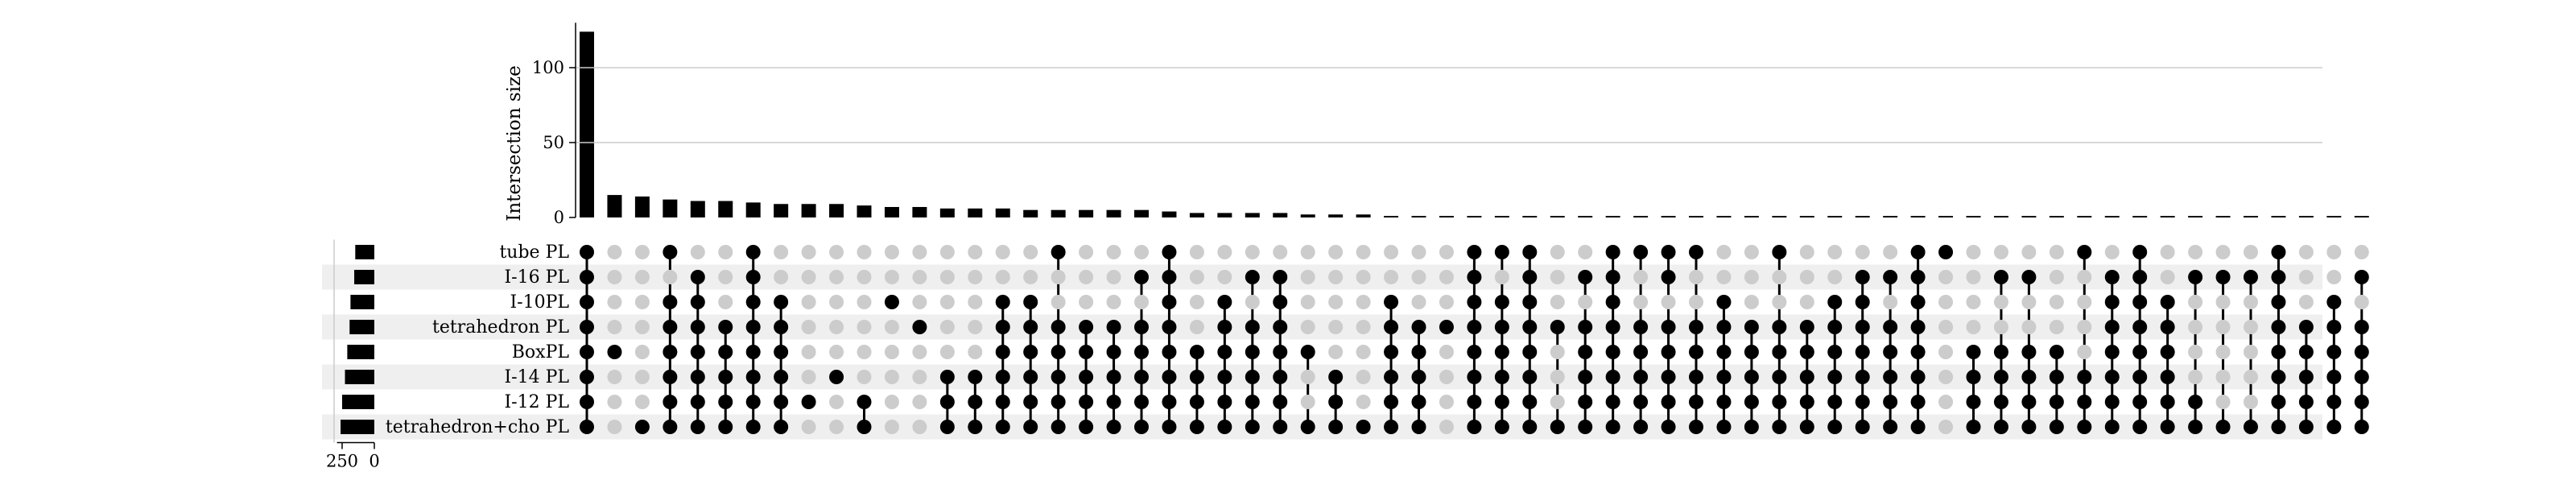  Describe the element at coordinates (342, 461) in the screenshot. I see `set-size-tick-label: 250` at that location.